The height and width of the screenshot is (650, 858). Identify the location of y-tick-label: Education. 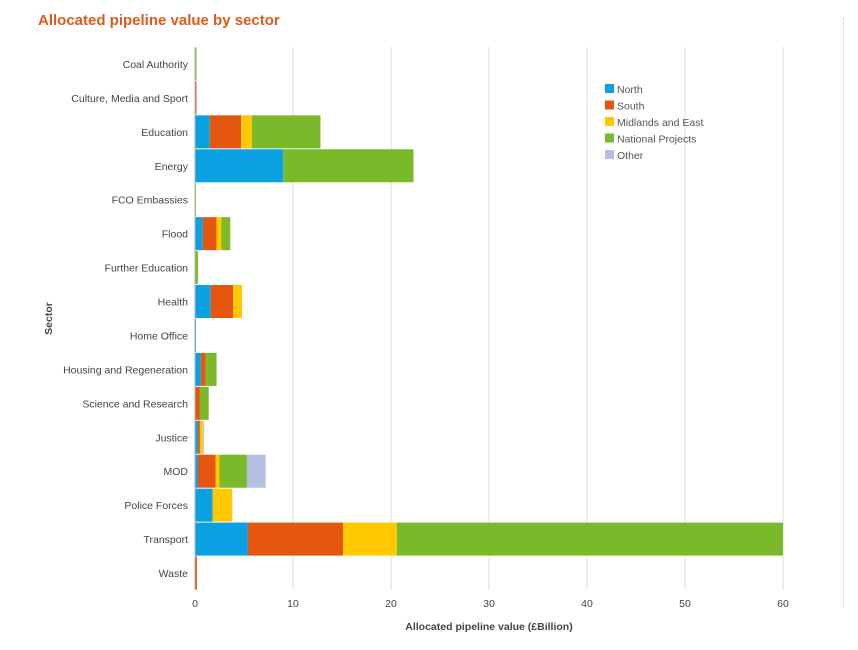
(164, 133).